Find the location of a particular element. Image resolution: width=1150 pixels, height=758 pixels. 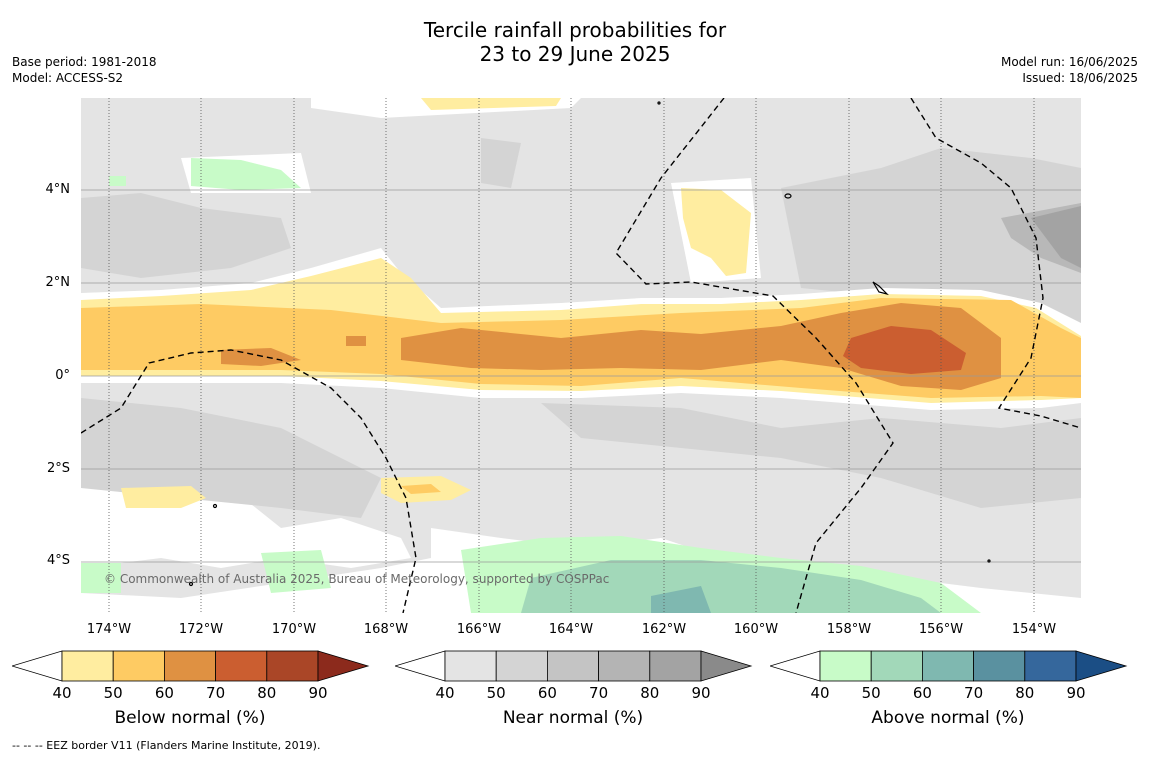

base-period-label: Base period: 1981-2018 is located at coordinates (84, 62).